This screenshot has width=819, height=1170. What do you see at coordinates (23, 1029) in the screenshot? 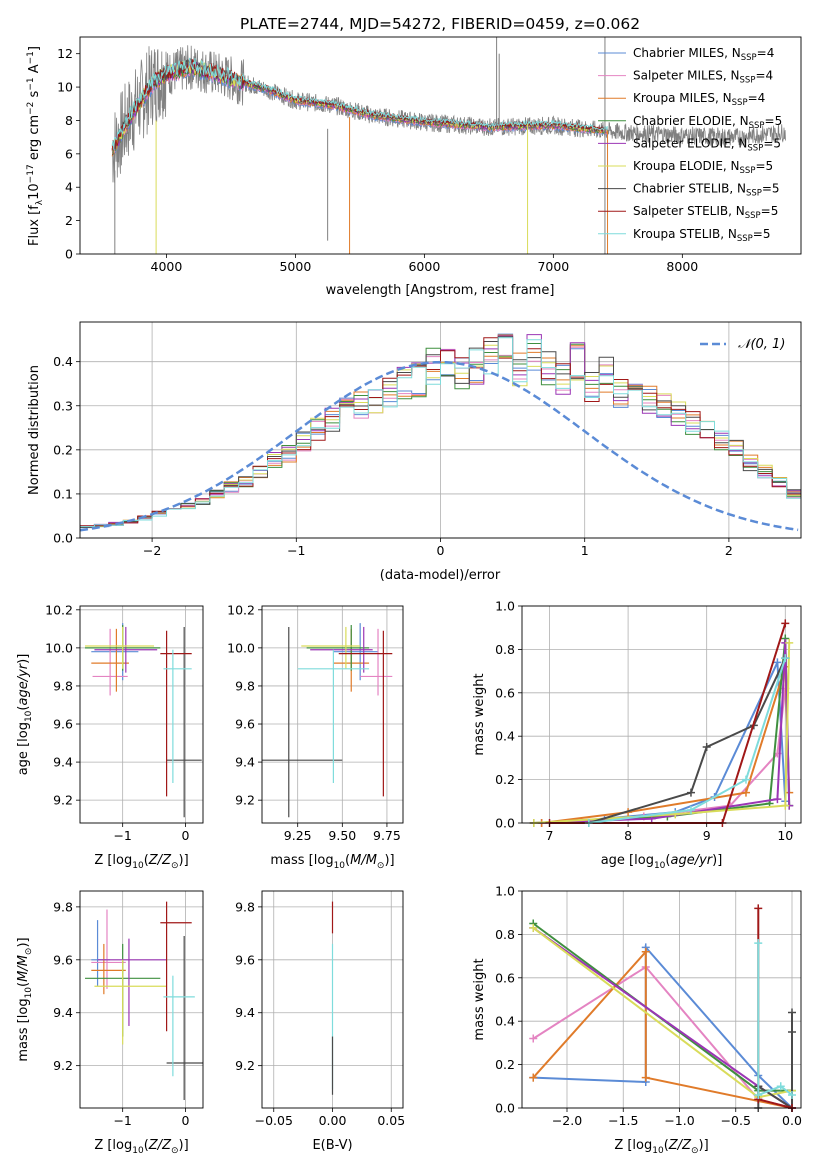
I see `label-part: mass [log` at bounding box center [23, 1029].